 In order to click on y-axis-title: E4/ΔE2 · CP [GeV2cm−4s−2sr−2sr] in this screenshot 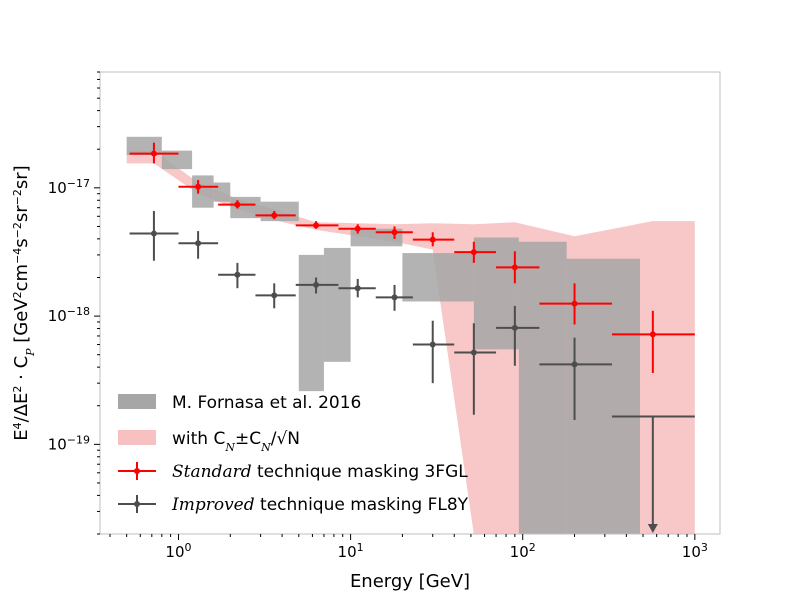, I will do `click(24, 302)`.